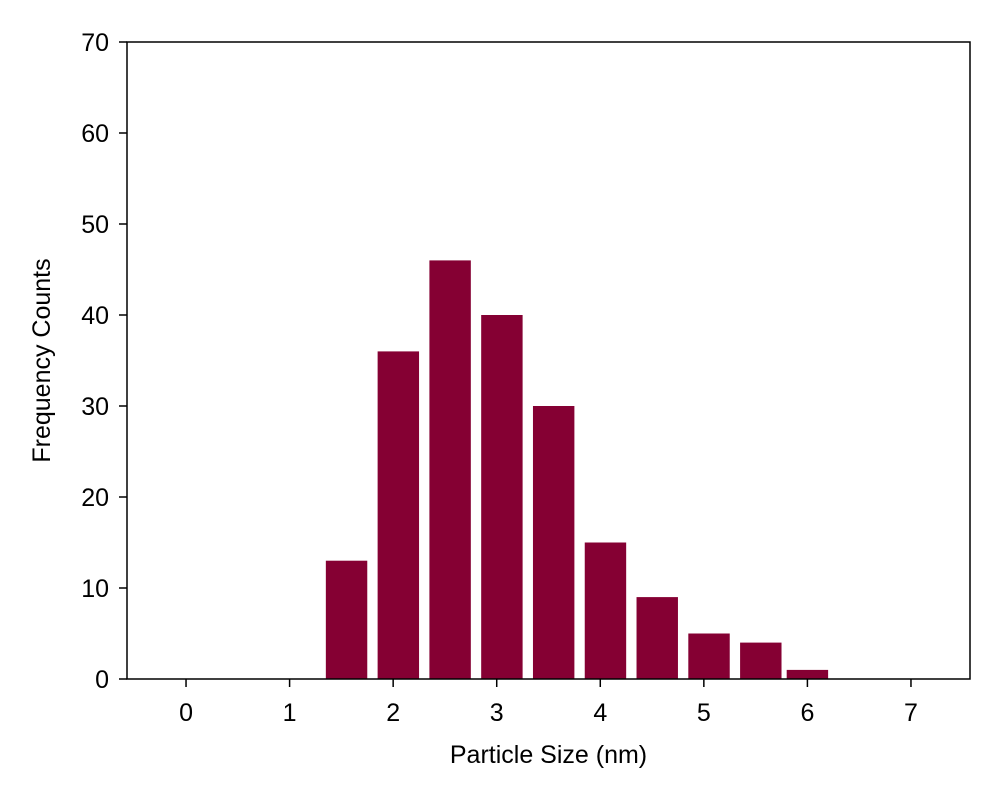  Describe the element at coordinates (911, 713) in the screenshot. I see `x-tick-label: 7` at that location.